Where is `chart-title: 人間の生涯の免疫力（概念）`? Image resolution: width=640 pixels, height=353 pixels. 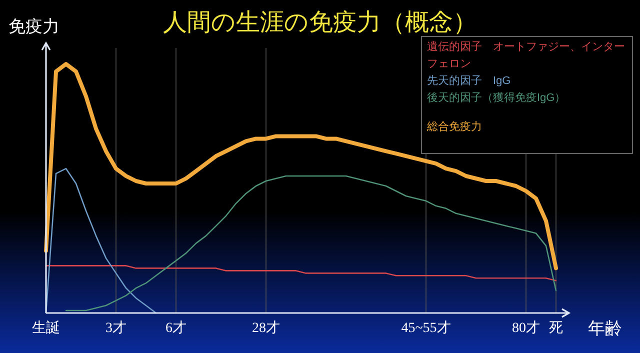
chart-title: 人間の生涯の免疫力（概念） is located at coordinates (320, 22).